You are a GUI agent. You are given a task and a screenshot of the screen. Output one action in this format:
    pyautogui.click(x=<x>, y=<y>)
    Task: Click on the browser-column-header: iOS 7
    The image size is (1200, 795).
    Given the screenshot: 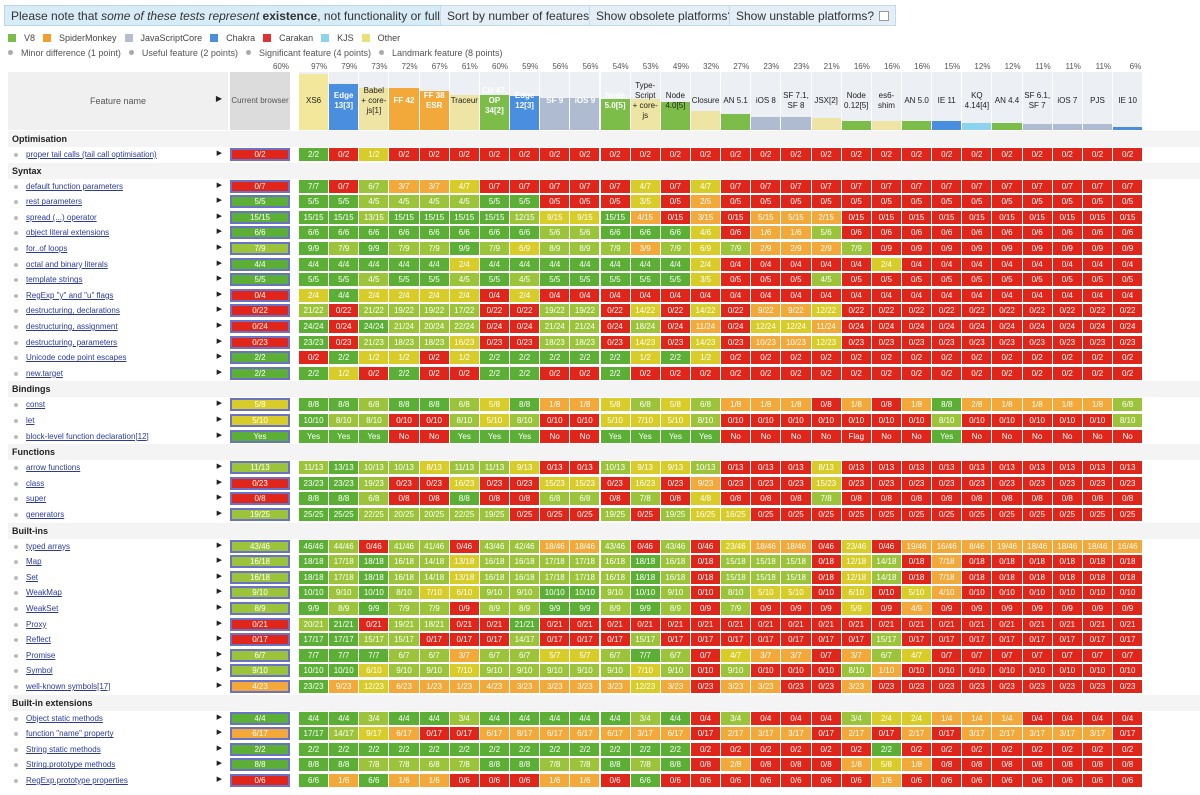 What is the action you would take?
    pyautogui.click(x=1067, y=101)
    